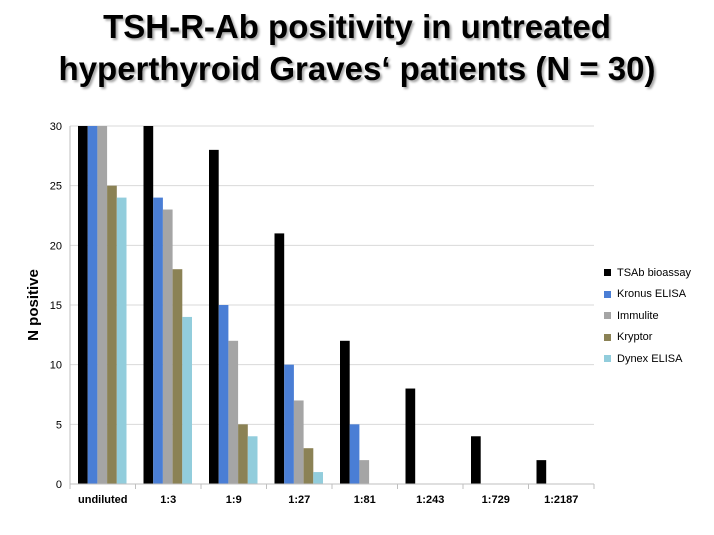 The width and height of the screenshot is (714, 535). What do you see at coordinates (56, 246) in the screenshot?
I see `y-tick-label: 20` at bounding box center [56, 246].